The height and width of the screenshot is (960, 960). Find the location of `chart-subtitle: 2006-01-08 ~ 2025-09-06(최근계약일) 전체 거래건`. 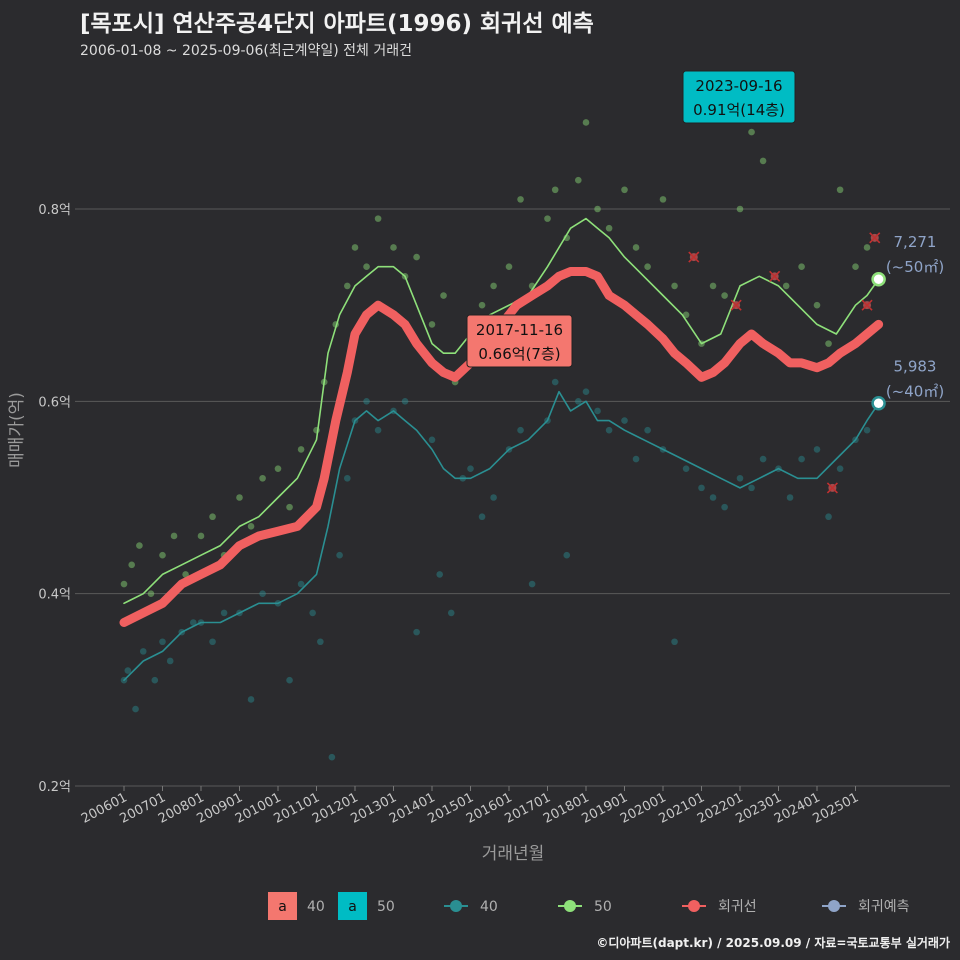

chart-subtitle: 2006-01-08 ~ 2025-09-06(최근계약일) 전체 거래건 is located at coordinates (246, 51).